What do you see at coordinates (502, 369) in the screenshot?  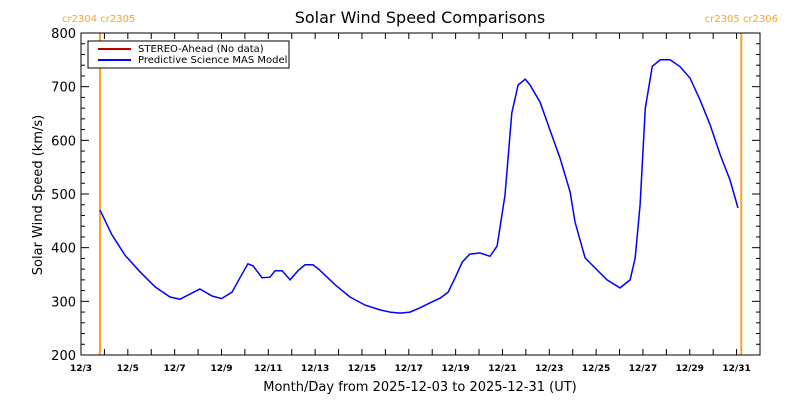 I see `x-tick-label: 12/21` at bounding box center [502, 369].